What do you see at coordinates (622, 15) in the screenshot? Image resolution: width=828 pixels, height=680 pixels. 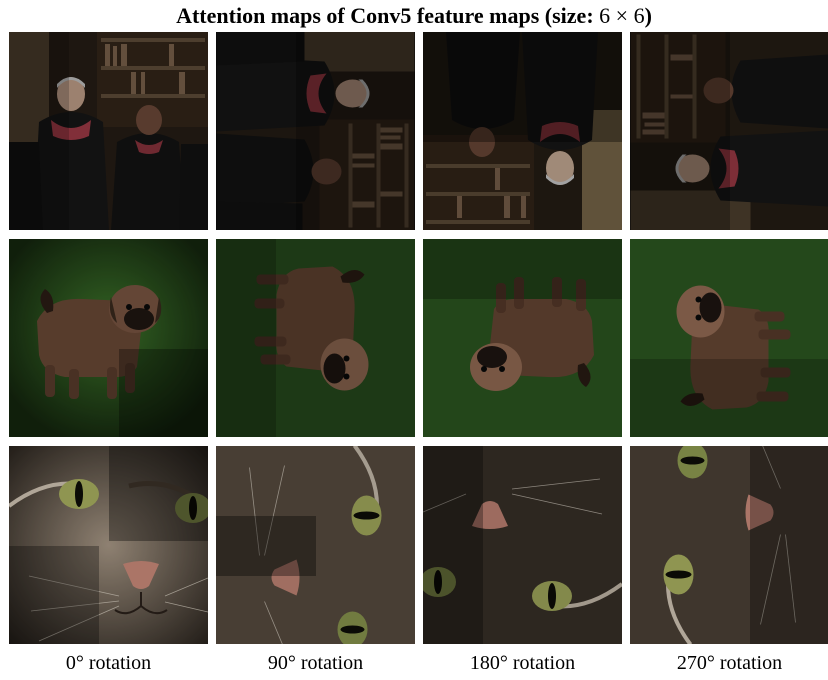 I see `title-size: 6 × 6` at bounding box center [622, 15].